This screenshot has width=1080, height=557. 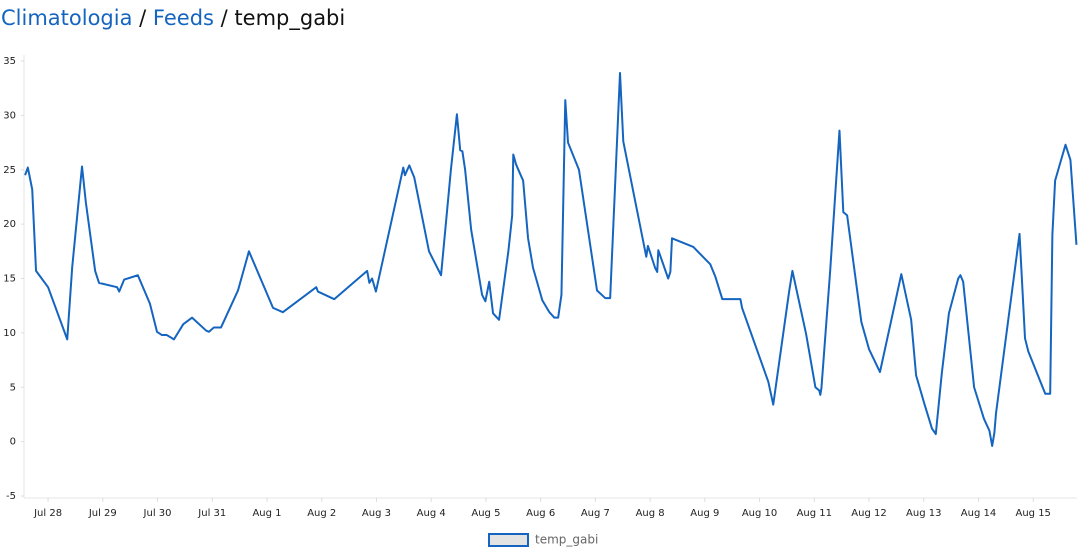 I want to click on legend-label: temp_gabi, so click(x=566, y=540).